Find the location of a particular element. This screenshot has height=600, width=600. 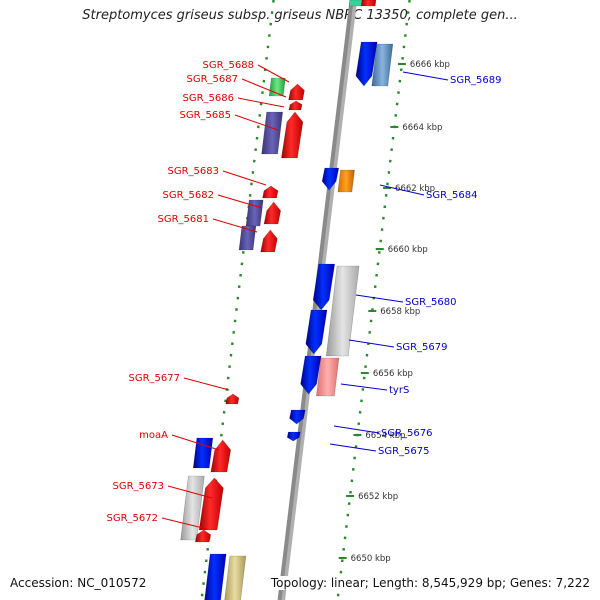

gene-top-green is located at coordinates (355, 3).